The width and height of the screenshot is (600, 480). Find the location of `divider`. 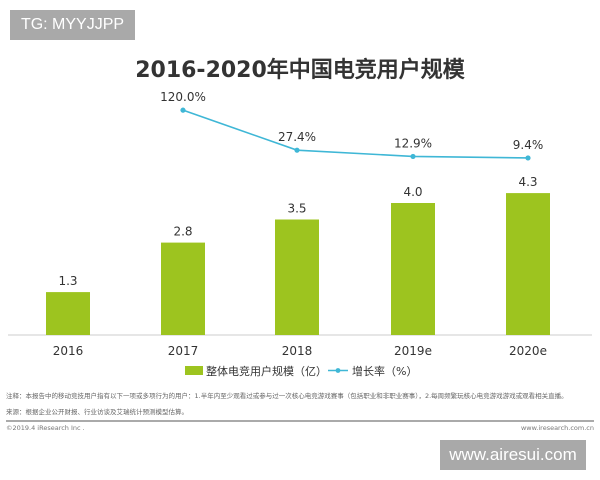

divider is located at coordinates (300, 421).